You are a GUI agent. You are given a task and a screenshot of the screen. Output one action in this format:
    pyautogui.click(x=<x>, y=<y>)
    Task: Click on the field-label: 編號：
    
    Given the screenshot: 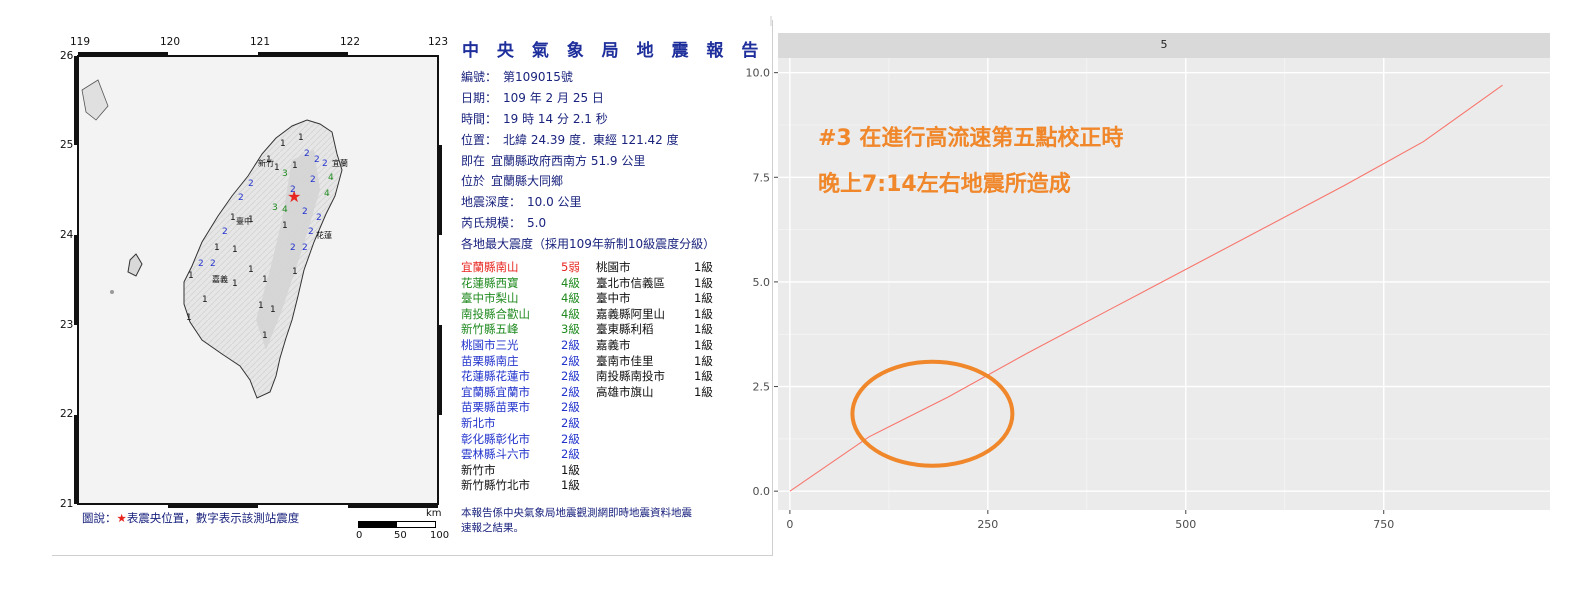 What is the action you would take?
    pyautogui.click(x=479, y=77)
    